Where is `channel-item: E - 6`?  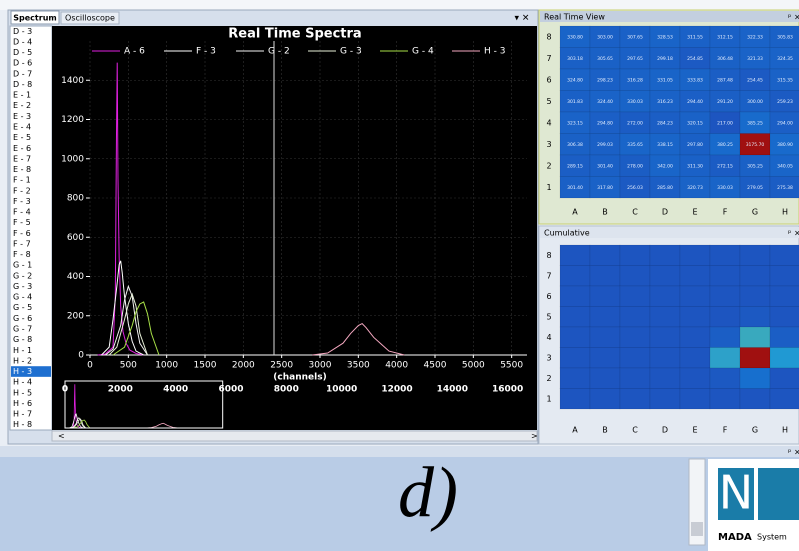
channel-item: E - 6 is located at coordinates (22, 148).